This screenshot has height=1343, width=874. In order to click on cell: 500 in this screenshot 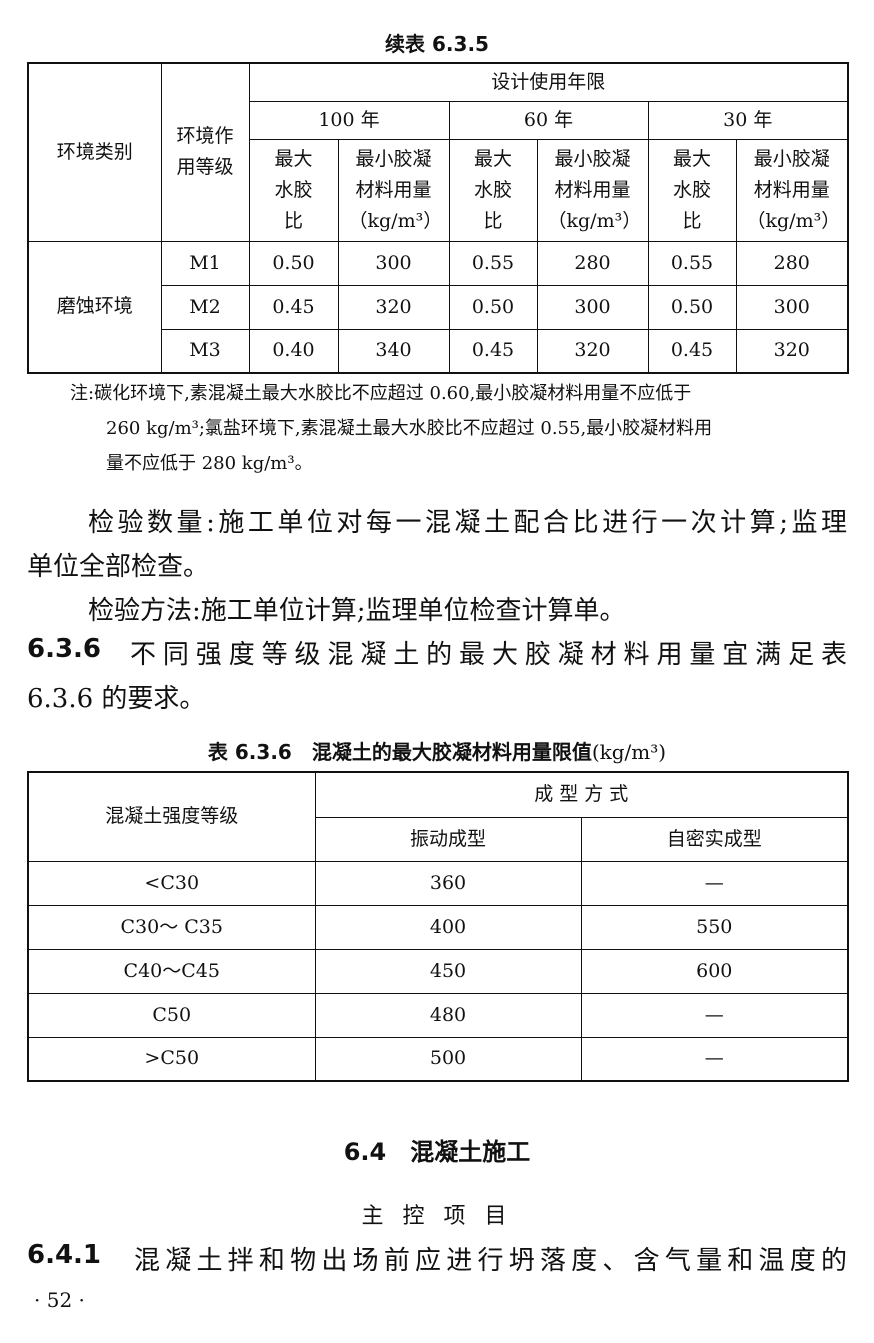, I will do `click(448, 1059)`.